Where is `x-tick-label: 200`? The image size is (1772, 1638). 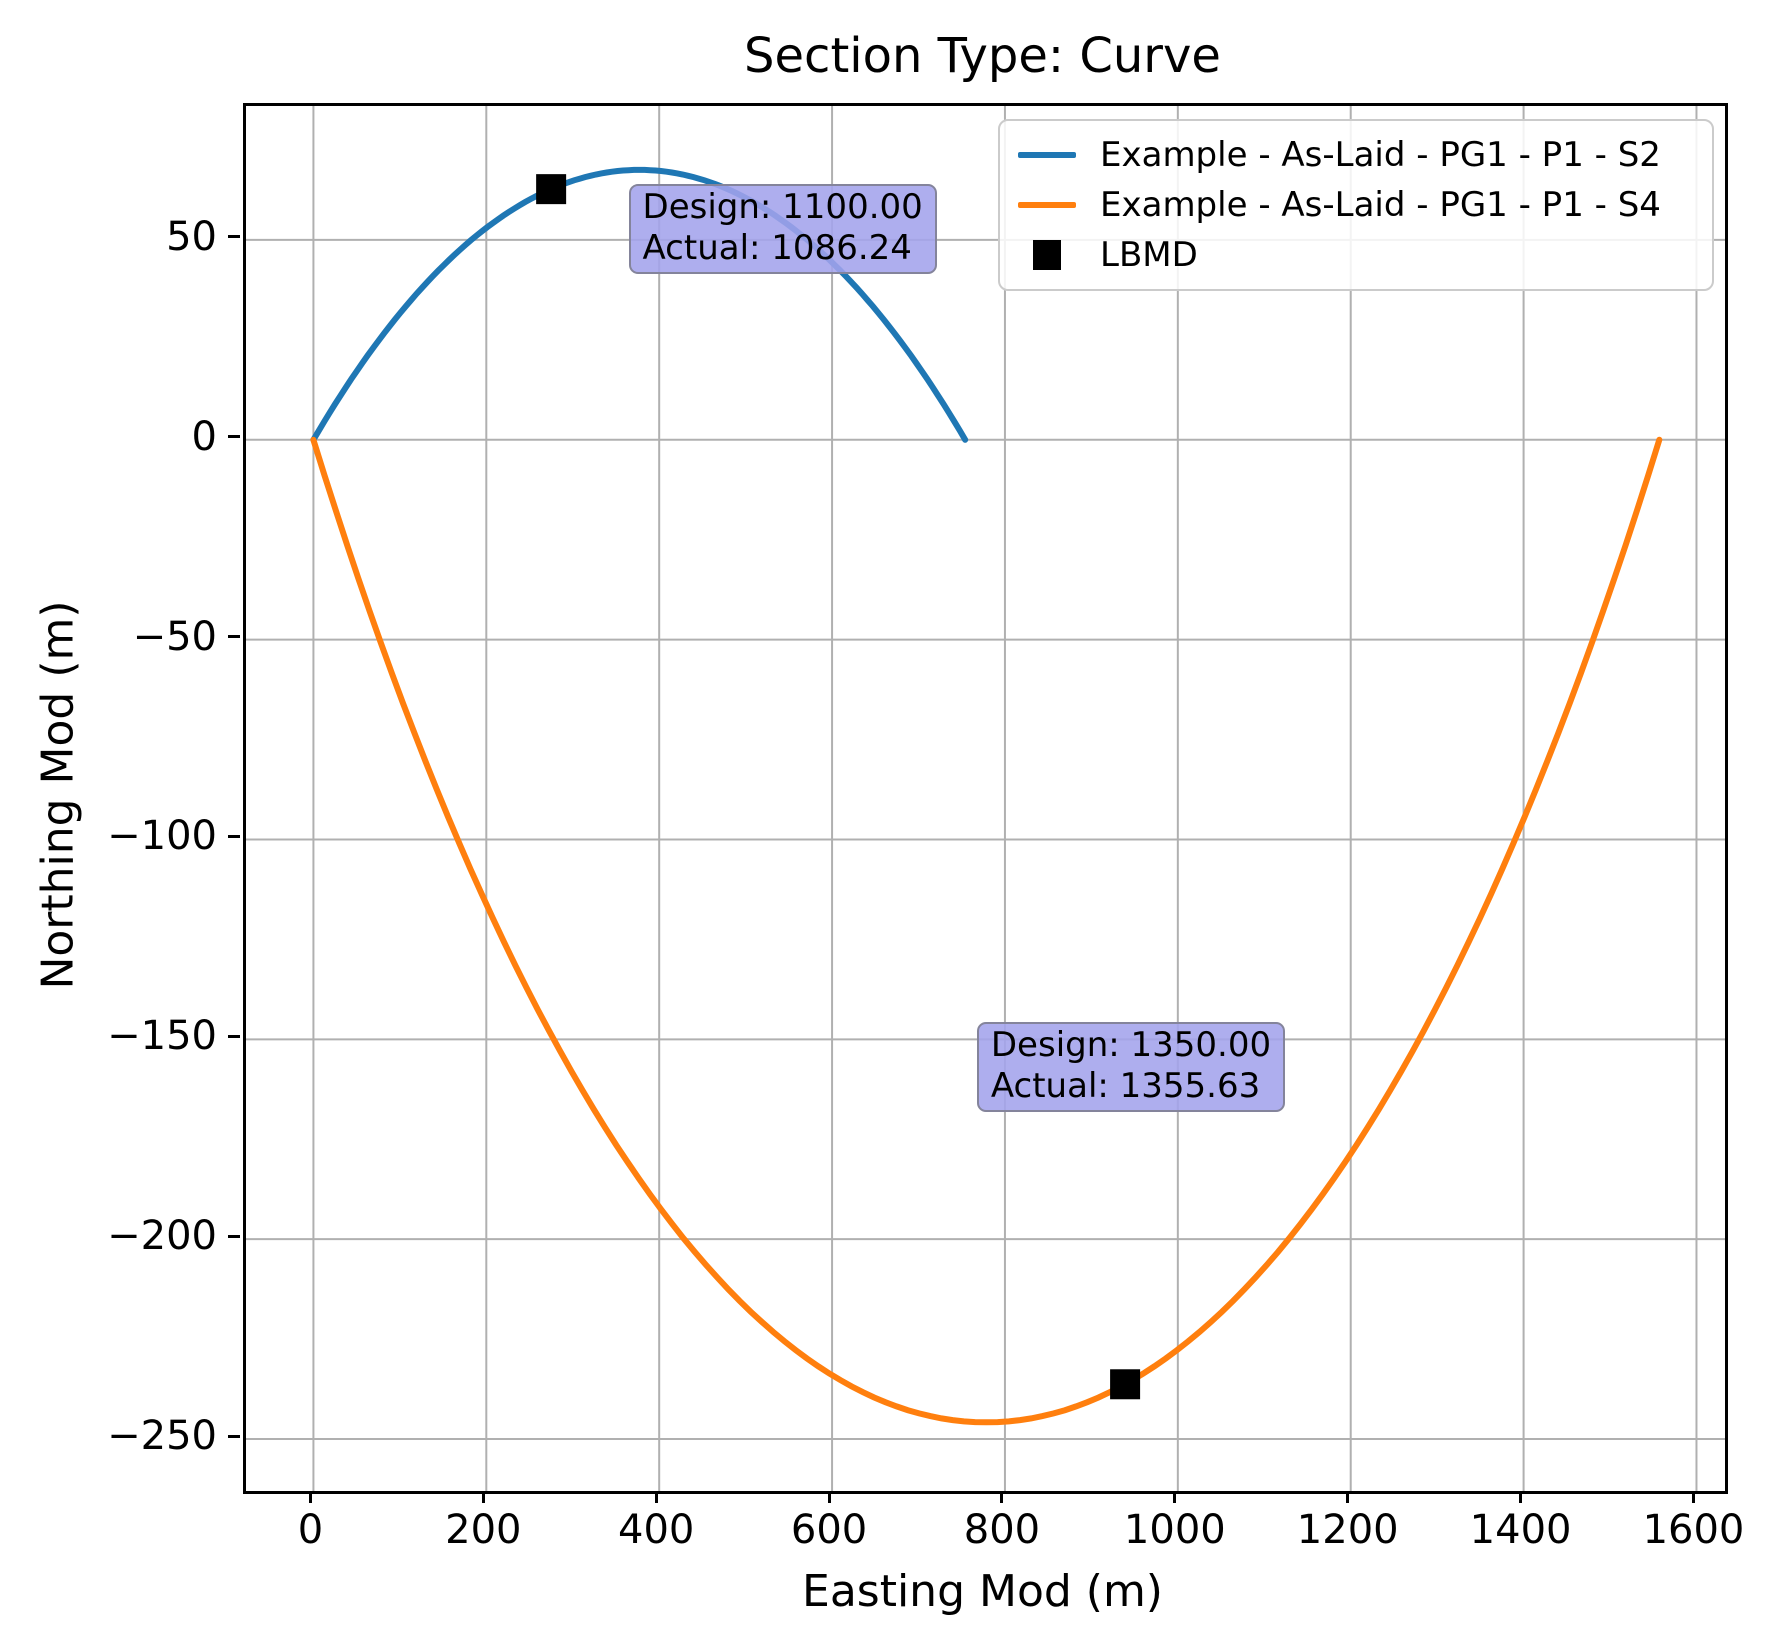
x-tick-label: 200 is located at coordinates (483, 1530).